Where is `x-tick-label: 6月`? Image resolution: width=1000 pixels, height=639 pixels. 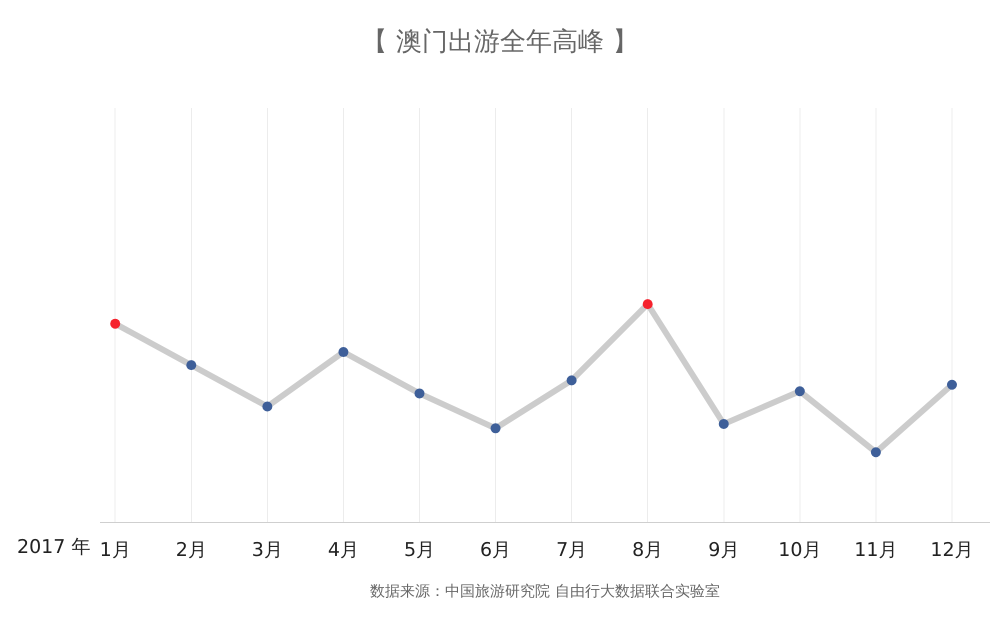 x-tick-label: 6月 is located at coordinates (496, 549).